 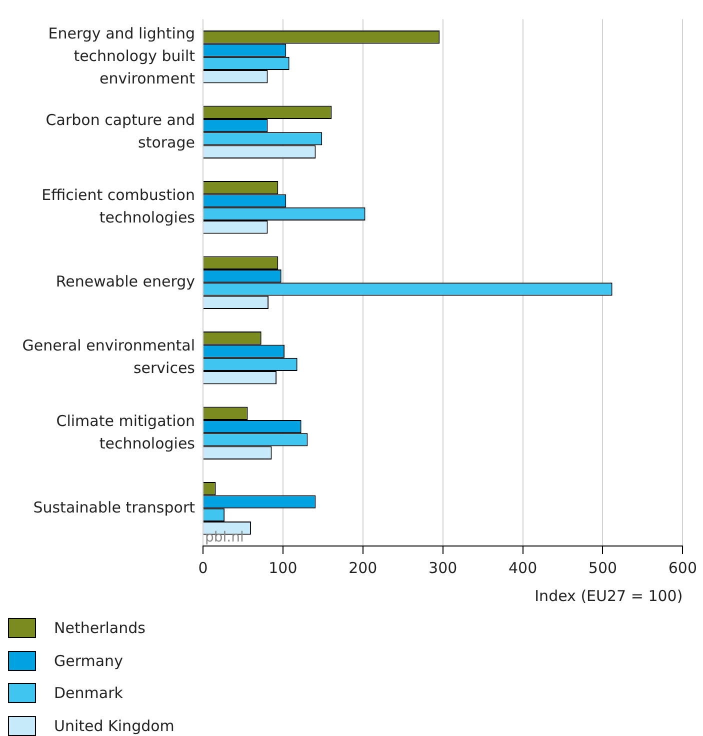 What do you see at coordinates (120, 131) in the screenshot?
I see `y-tick-label: Carbon capture and storage` at bounding box center [120, 131].